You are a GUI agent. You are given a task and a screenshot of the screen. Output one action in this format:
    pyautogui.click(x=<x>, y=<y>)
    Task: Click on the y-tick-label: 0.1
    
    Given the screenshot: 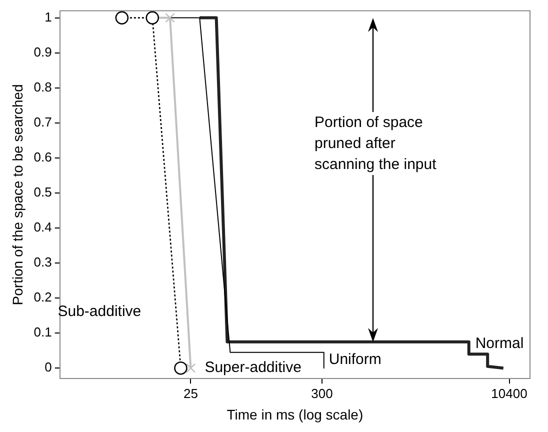 What is the action you would take?
    pyautogui.click(x=43, y=332)
    